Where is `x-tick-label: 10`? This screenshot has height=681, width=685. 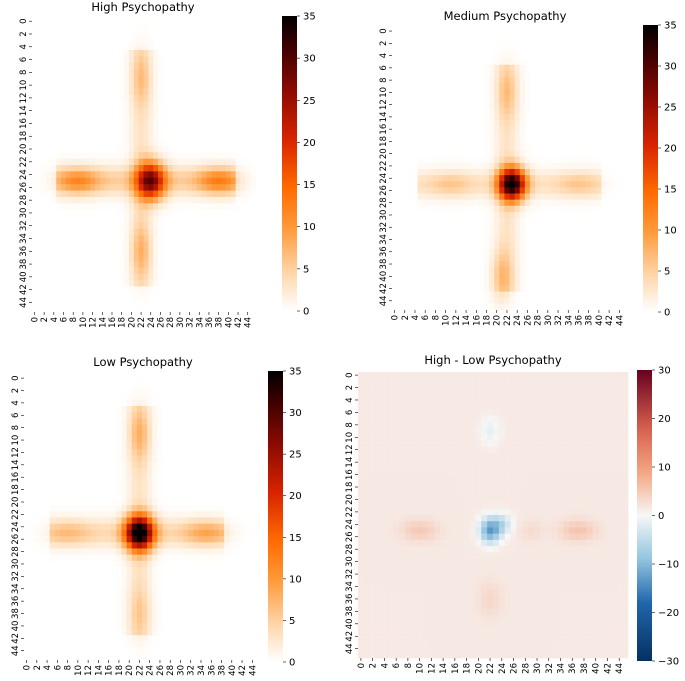
x-tick-label: 10 is located at coordinates (447, 320).